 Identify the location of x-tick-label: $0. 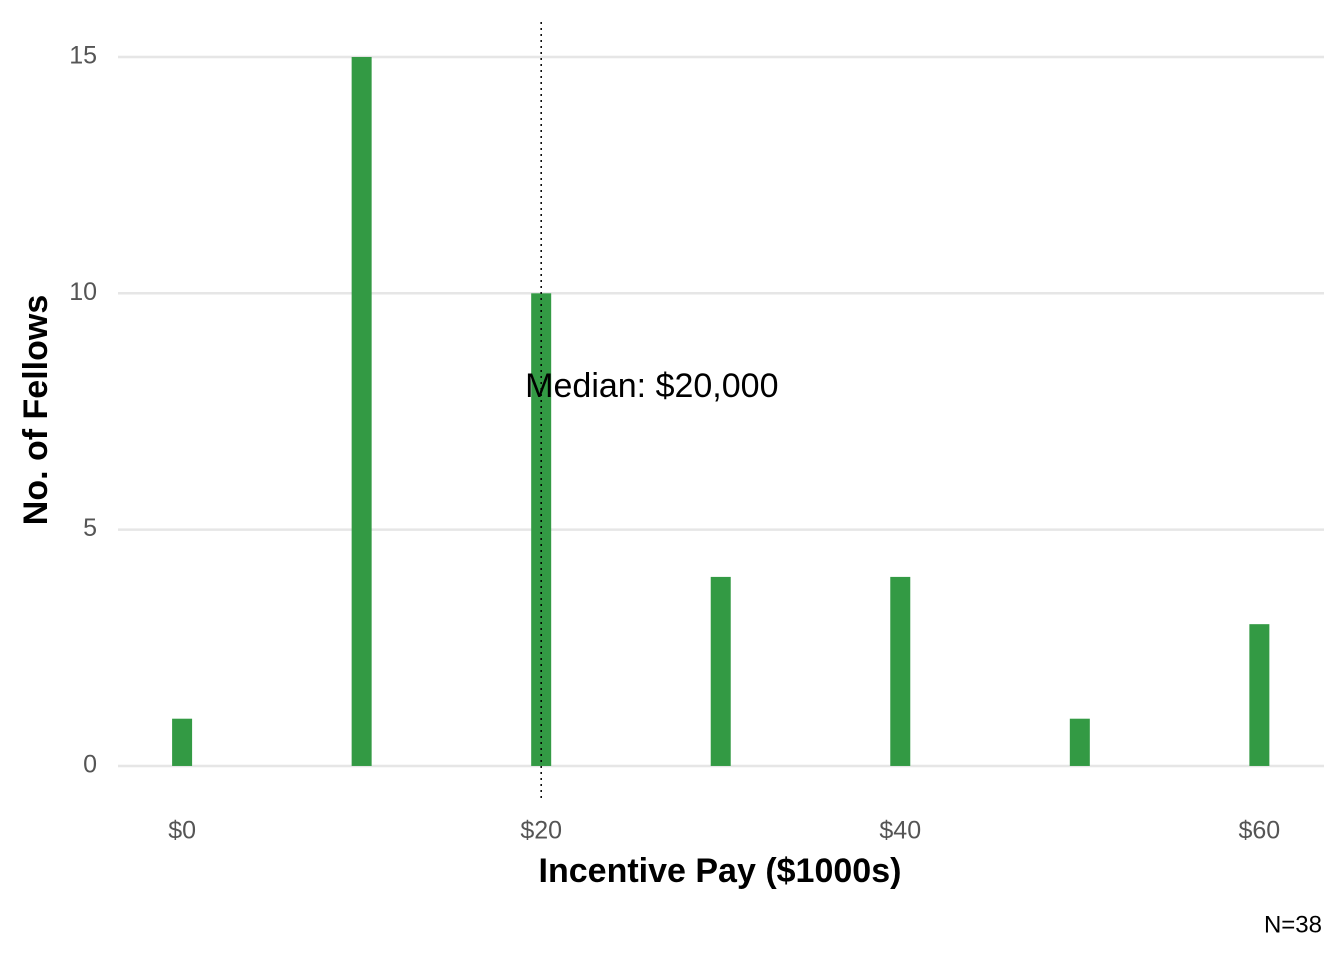
(182, 831).